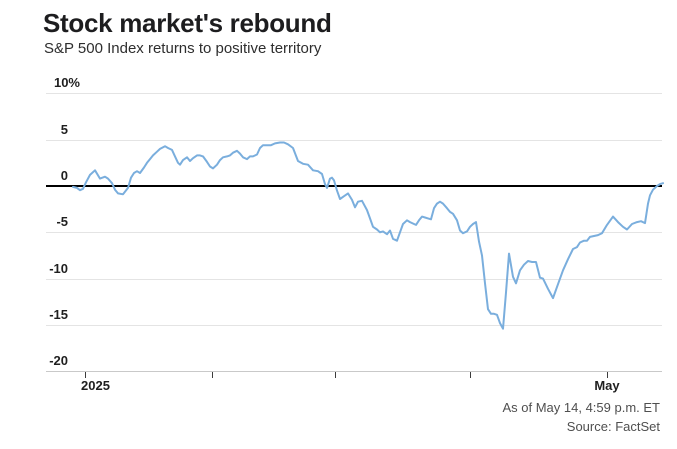 The width and height of the screenshot is (677, 449). What do you see at coordinates (581, 407) in the screenshot?
I see `as-of-timestamp: As of May 14, 4:59 p.m. ET` at bounding box center [581, 407].